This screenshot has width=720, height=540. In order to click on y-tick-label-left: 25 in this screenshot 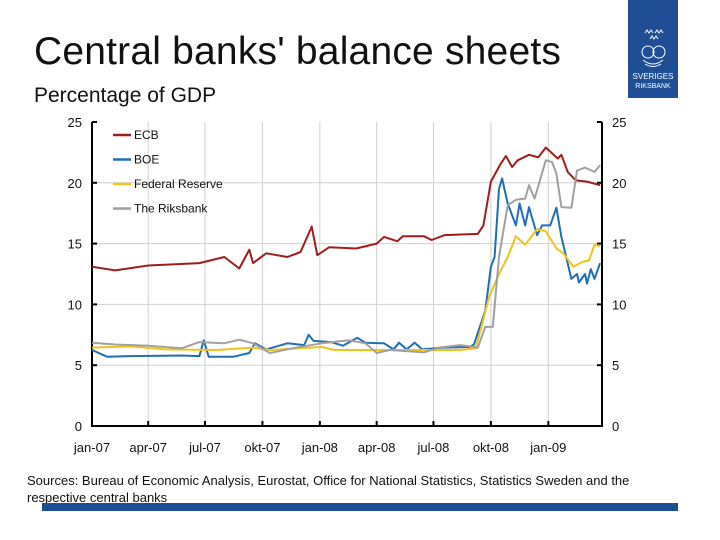, I will do `click(75, 122)`.